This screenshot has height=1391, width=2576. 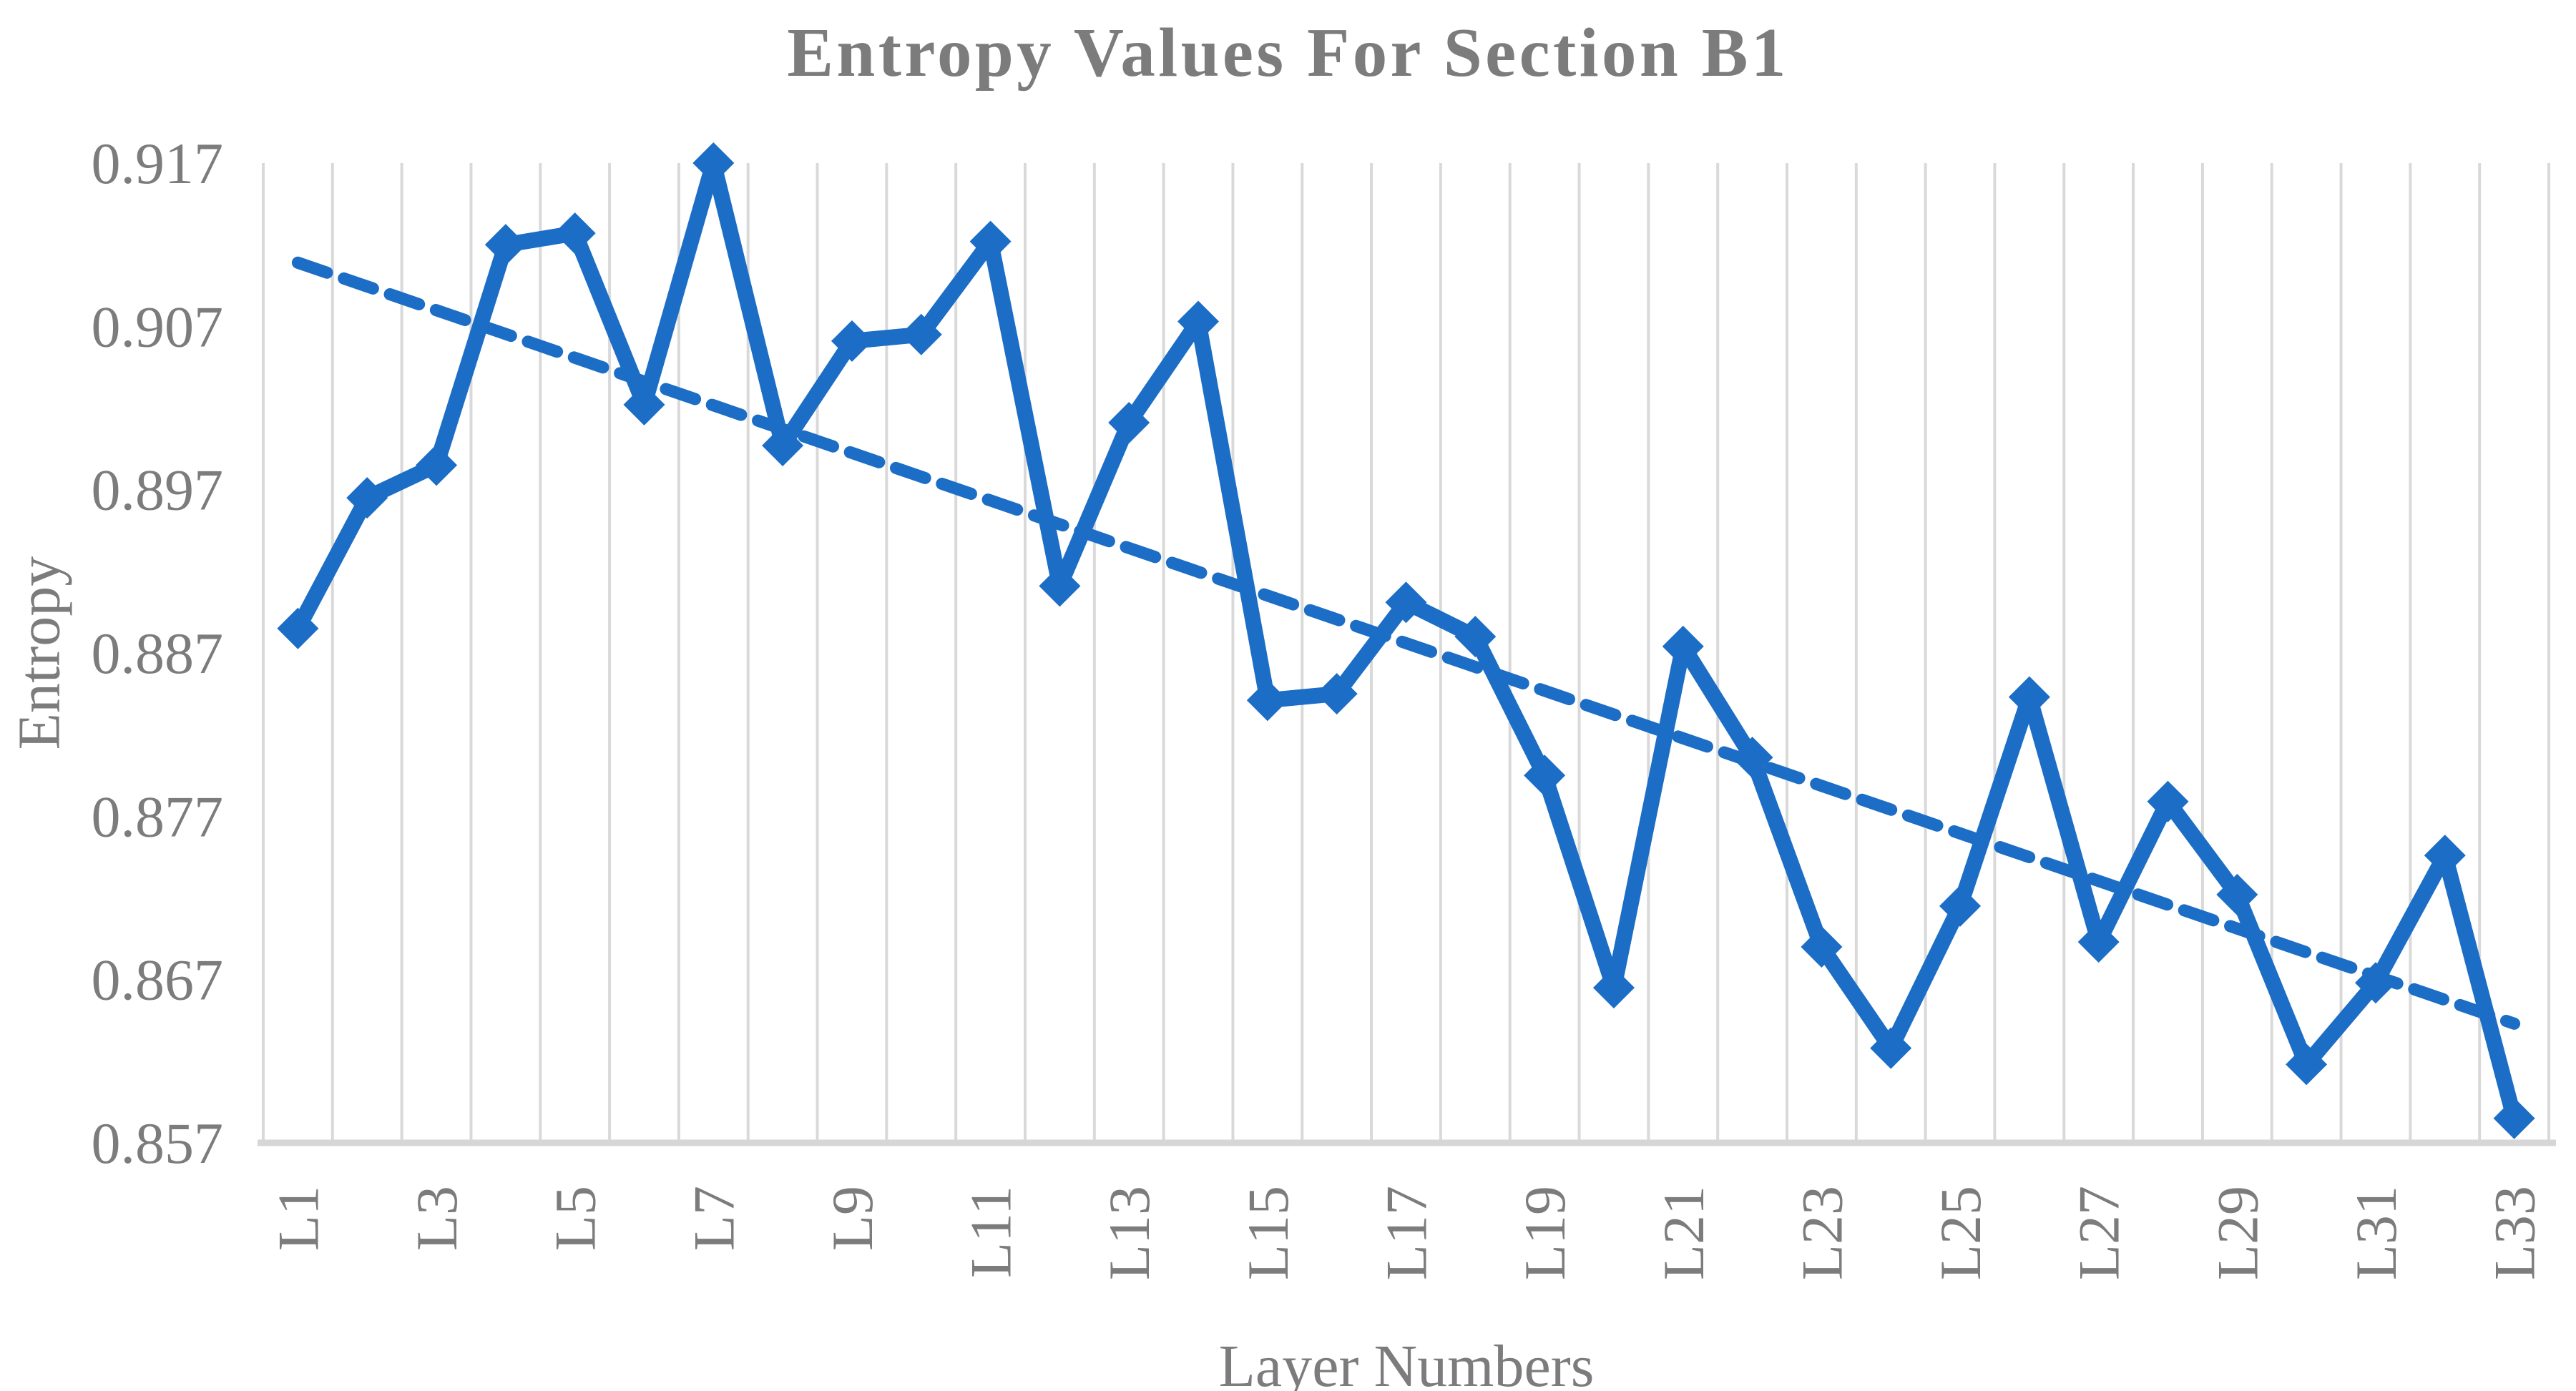 I want to click on data-point-L33, so click(x=2514, y=1118).